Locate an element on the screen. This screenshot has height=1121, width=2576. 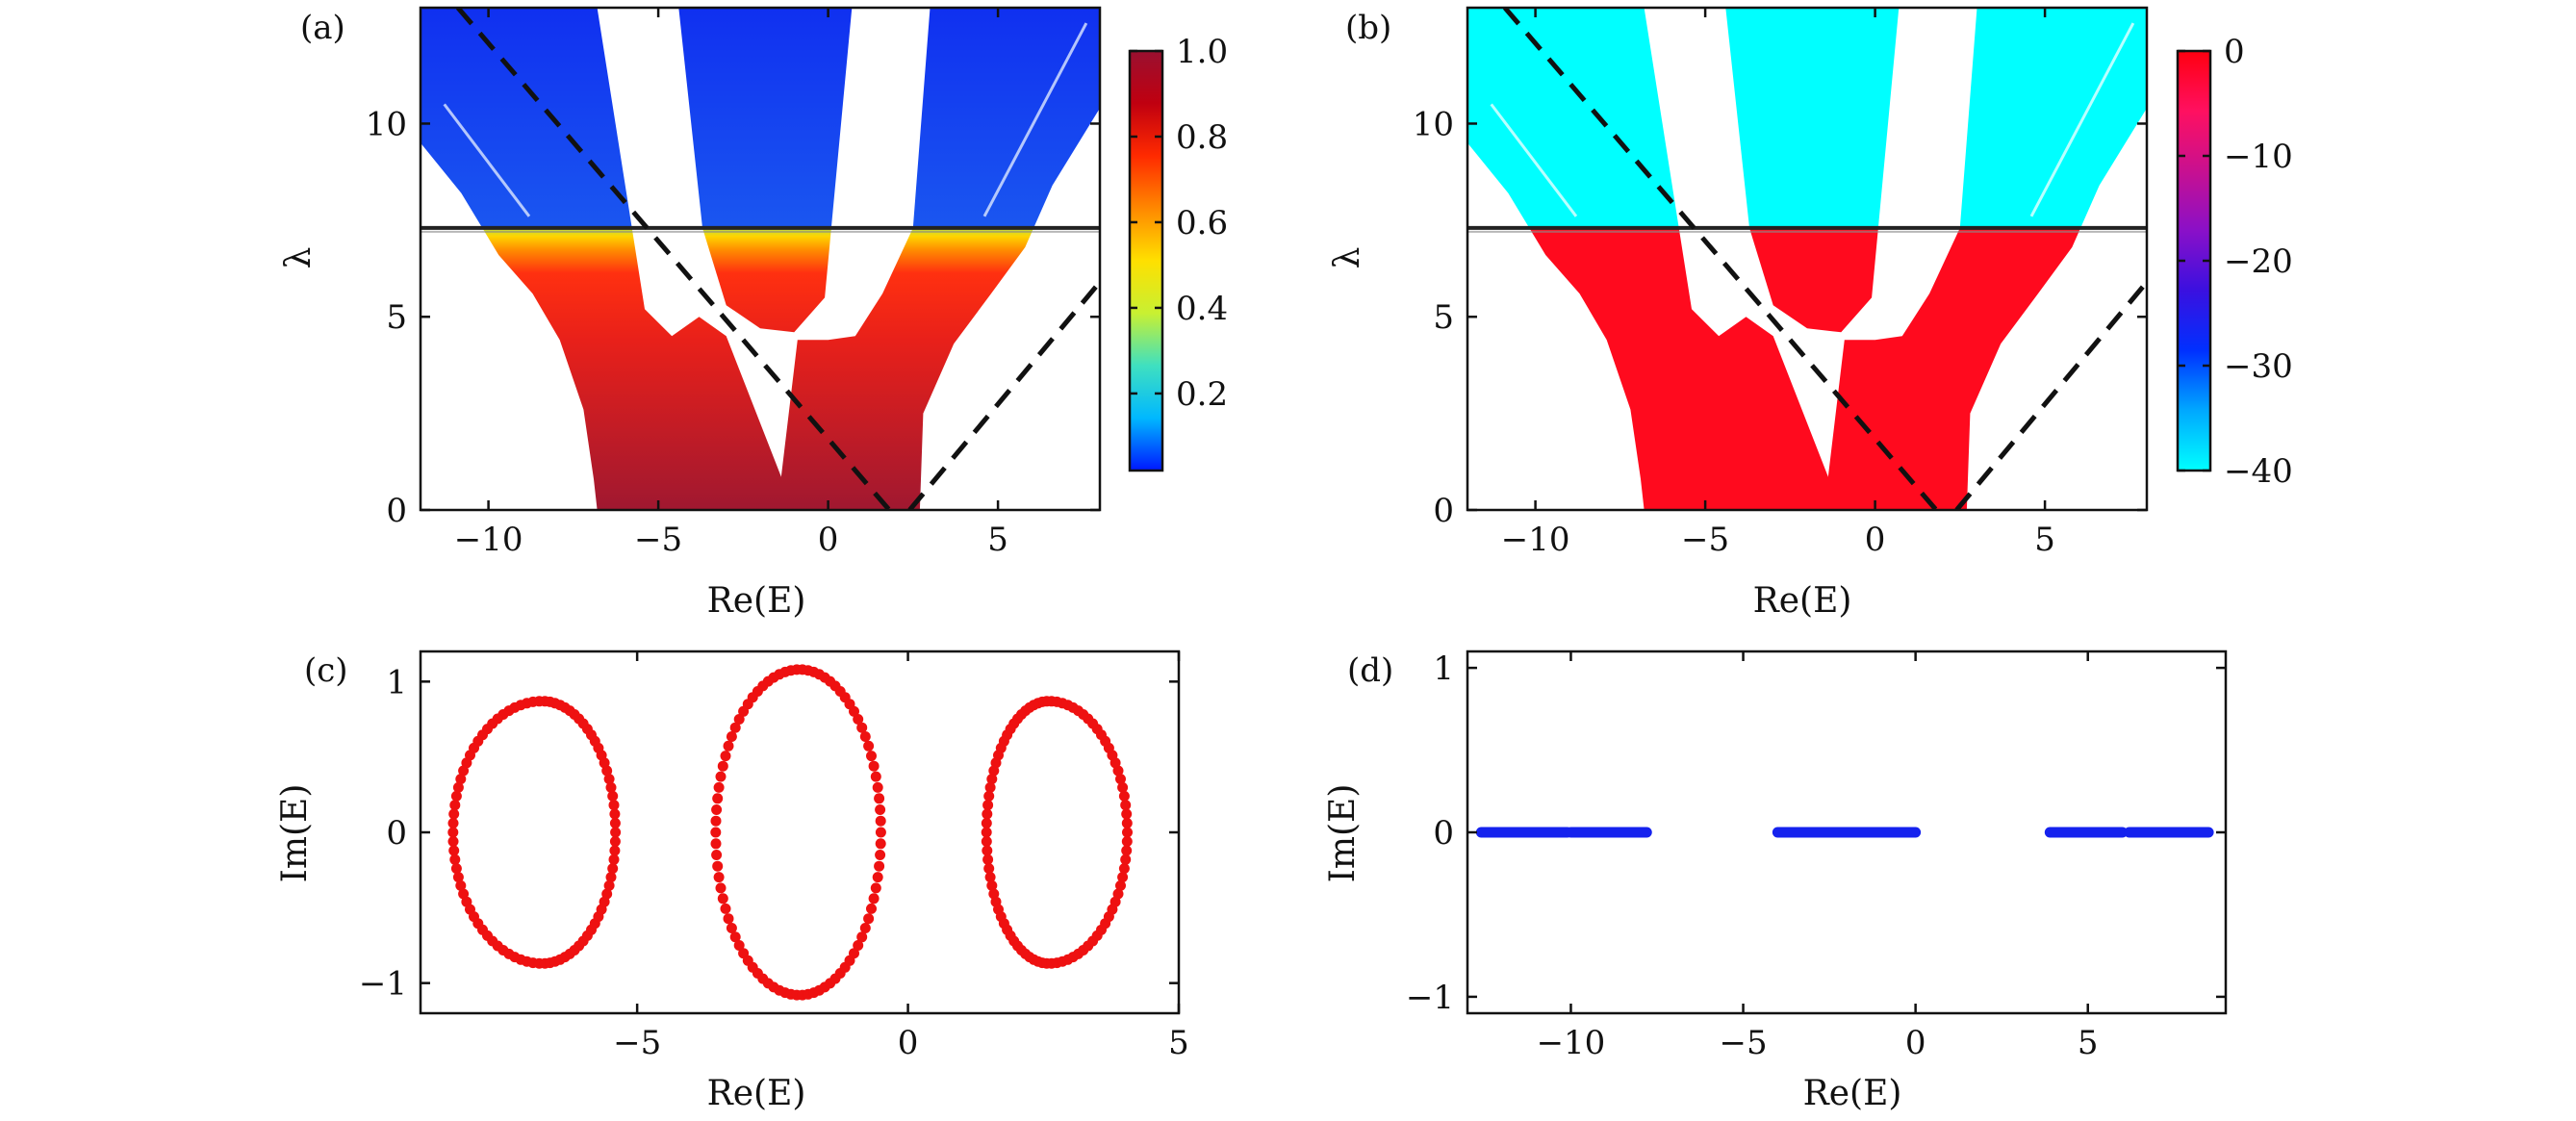
x-tick-label-a: 0 is located at coordinates (828, 540).